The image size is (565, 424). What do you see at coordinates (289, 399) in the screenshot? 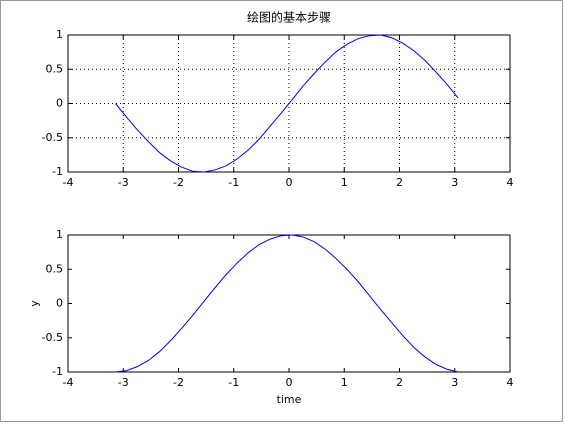
I see `x-axis-label: time` at bounding box center [289, 399].